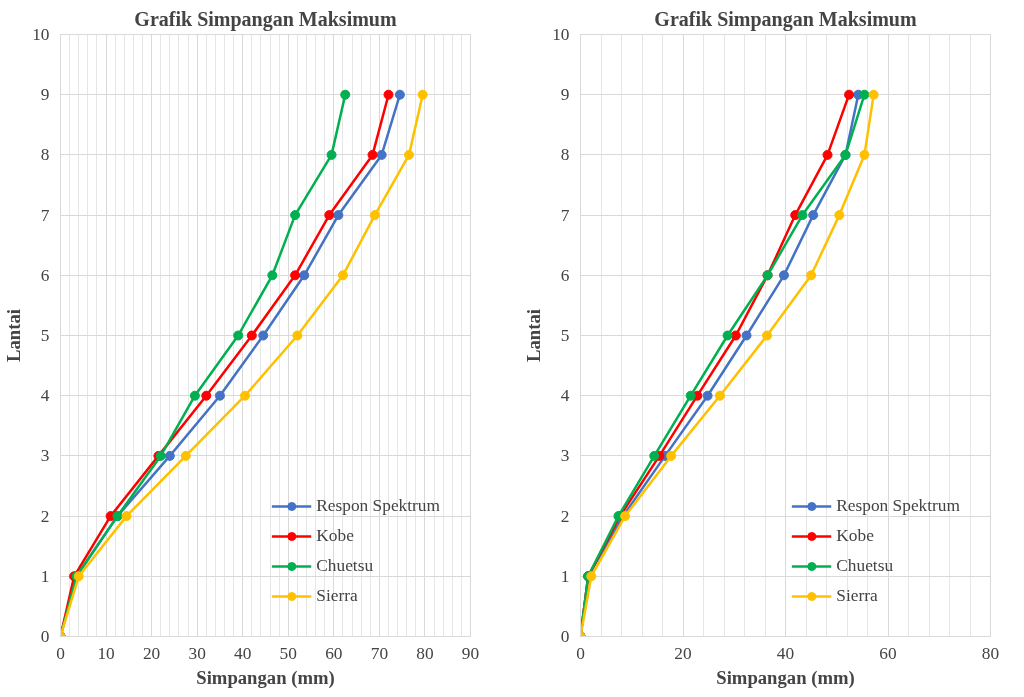  What do you see at coordinates (197, 653) in the screenshot?
I see `x-tick-label: 30` at bounding box center [197, 653].